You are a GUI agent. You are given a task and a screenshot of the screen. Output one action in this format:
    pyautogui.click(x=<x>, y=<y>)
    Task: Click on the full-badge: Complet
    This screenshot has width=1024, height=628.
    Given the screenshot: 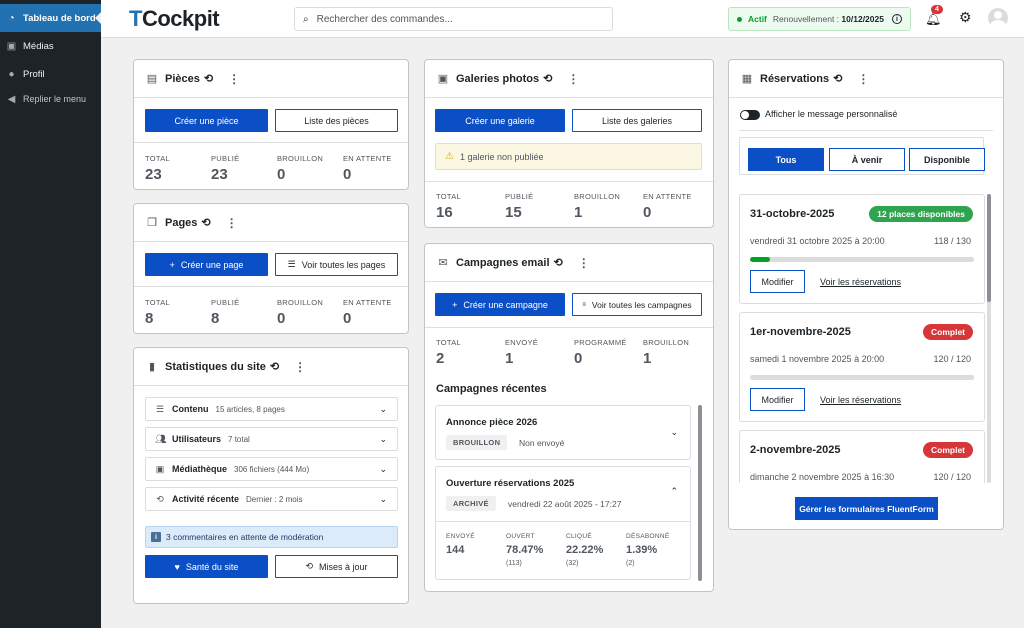 What is the action you would take?
    pyautogui.click(x=948, y=332)
    